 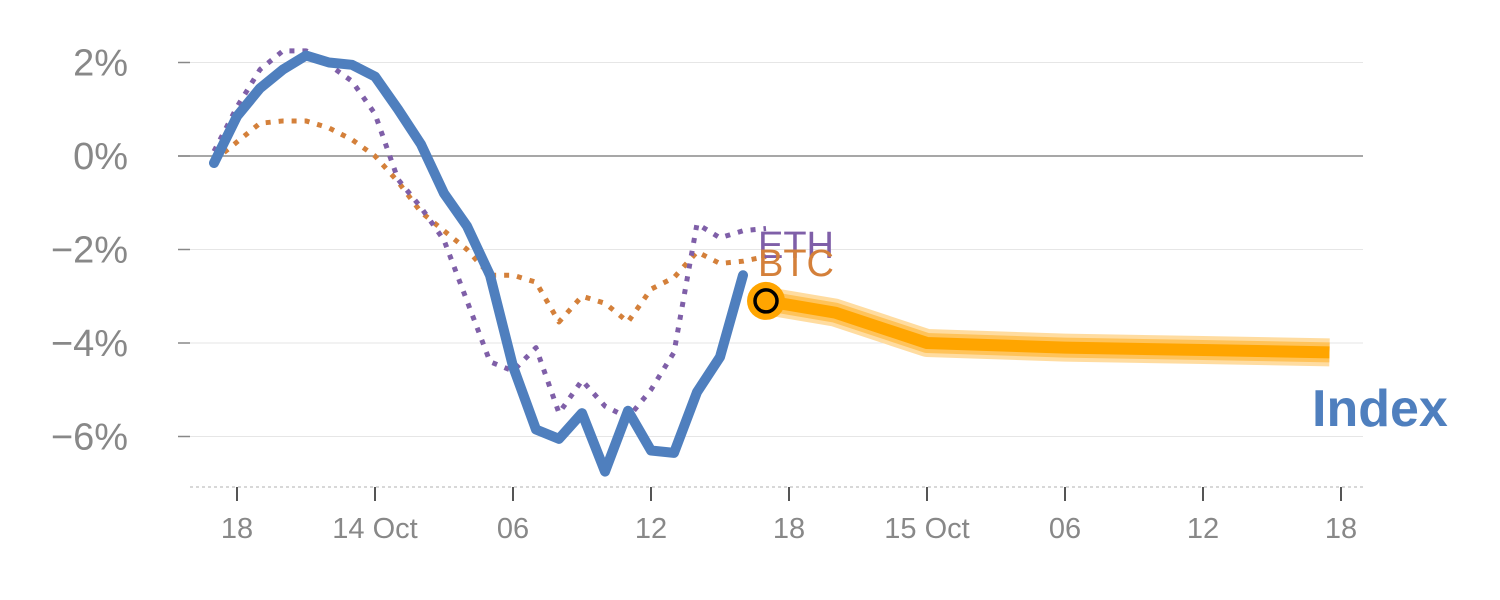 I want to click on x-tick-label: 15 Oct, so click(x=926, y=529).